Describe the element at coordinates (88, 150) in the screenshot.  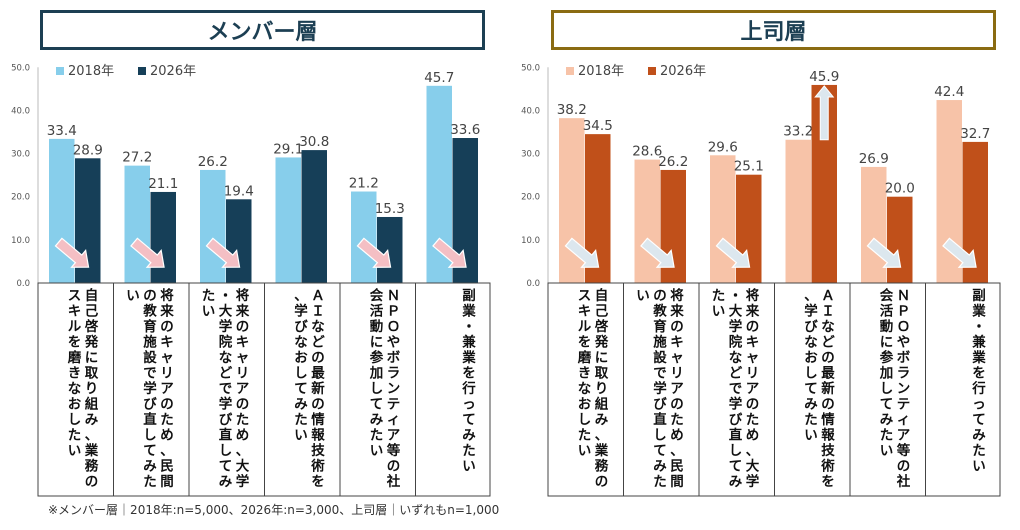
I see `data-label: 28.9` at that location.